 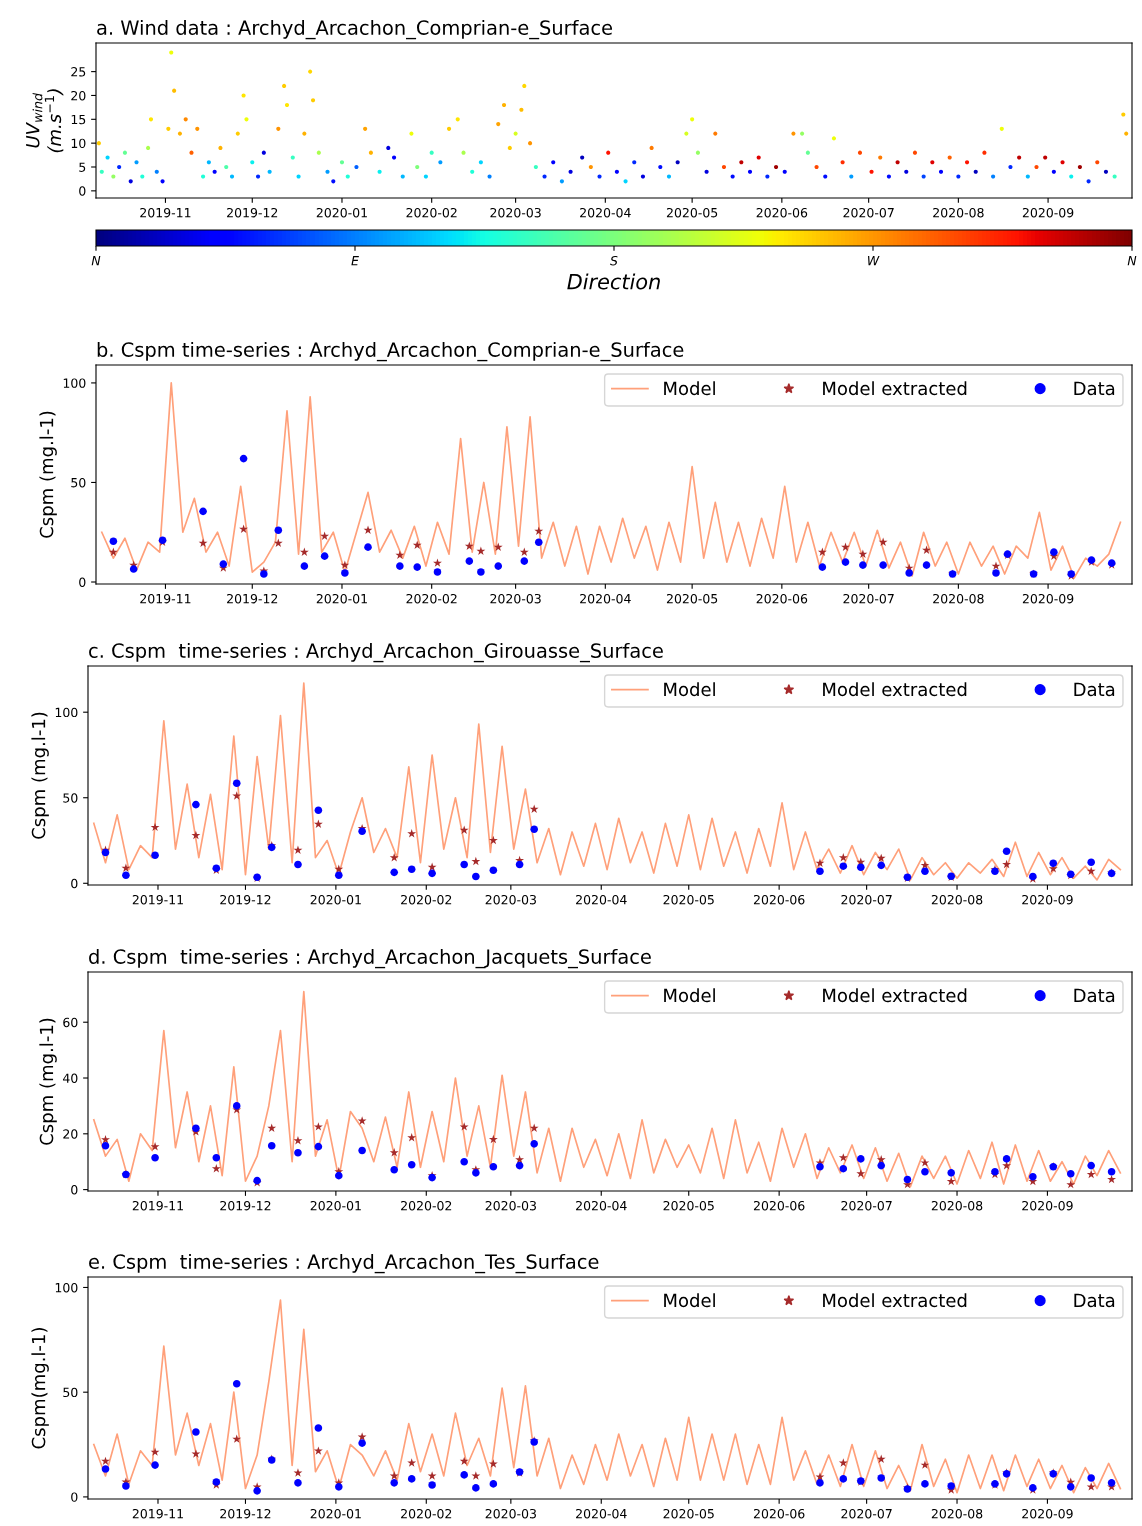 What do you see at coordinates (376, 652) in the screenshot?
I see `chart-title: c. Cspm time-series : Archyd_Arcachon_Girouasse_Surface` at bounding box center [376, 652].